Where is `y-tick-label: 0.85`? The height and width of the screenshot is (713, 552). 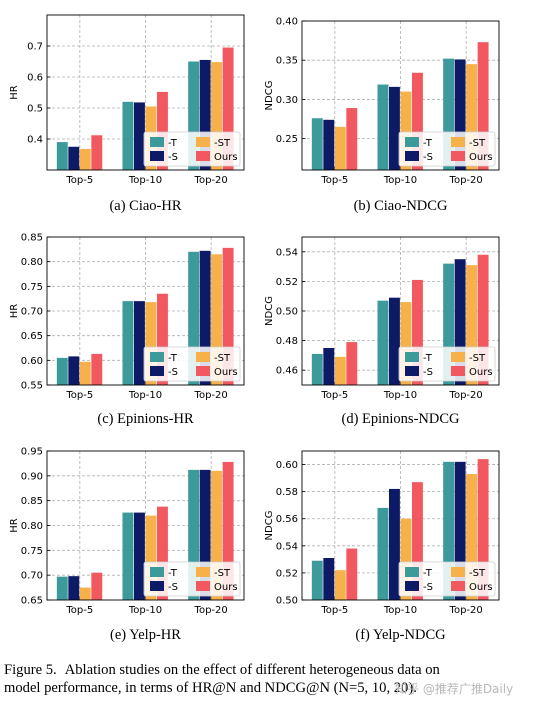 y-tick-label: 0.85 is located at coordinates (32, 501).